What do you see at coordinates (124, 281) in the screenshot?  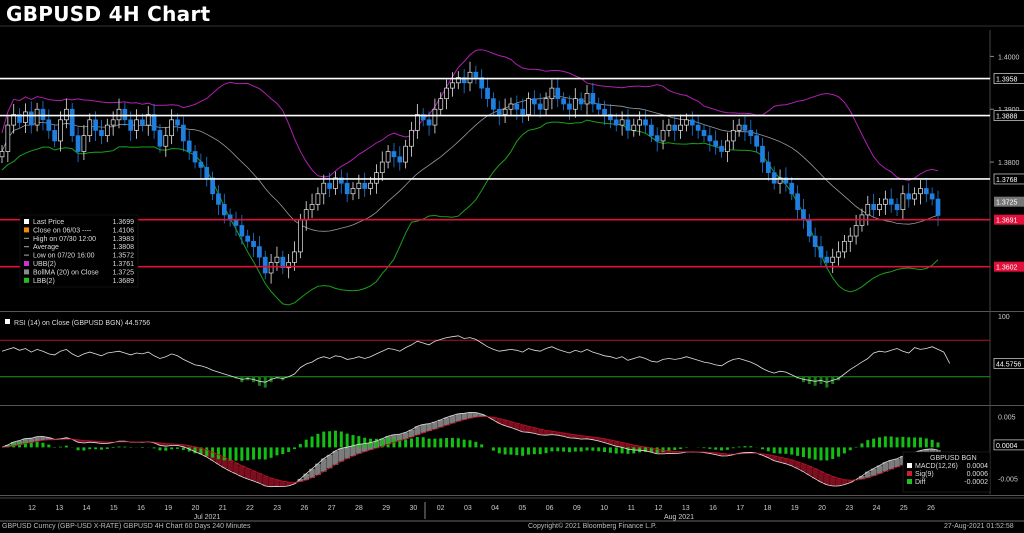 I see `price-legend-value: 1.3689` at bounding box center [124, 281].